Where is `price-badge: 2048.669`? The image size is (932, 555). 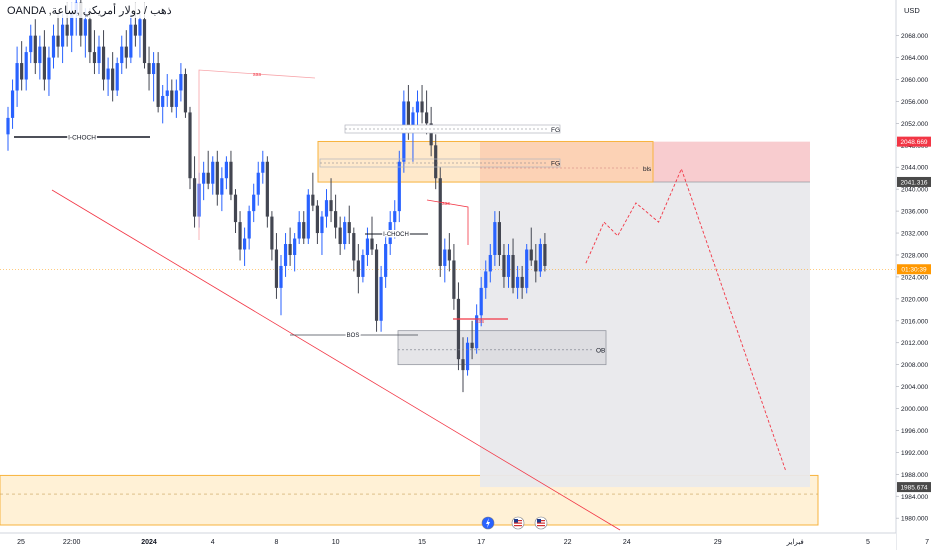 price-badge: 2048.669 is located at coordinates (914, 141).